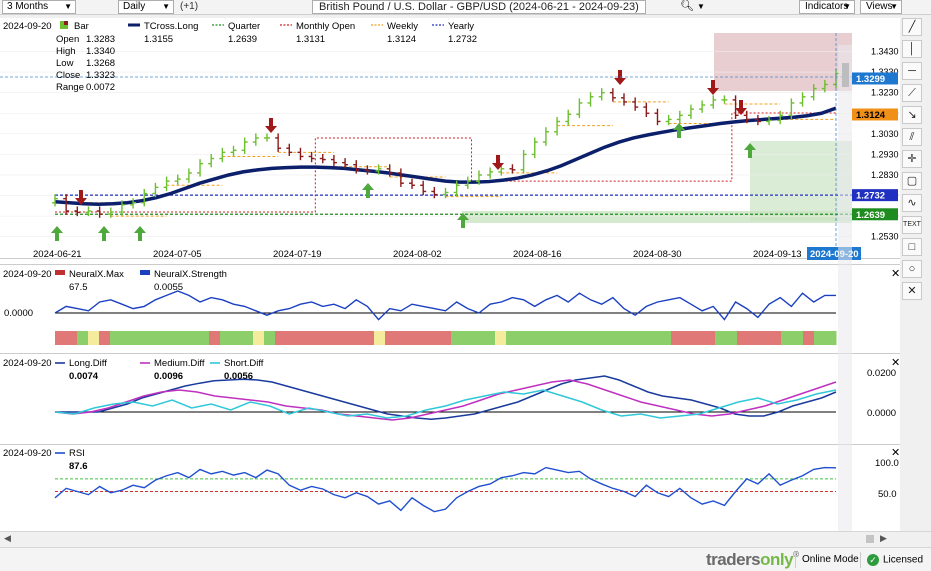 The width and height of the screenshot is (931, 571). Describe the element at coordinates (912, 247) in the screenshot. I see `rectangle-tool-icon: □` at that location.